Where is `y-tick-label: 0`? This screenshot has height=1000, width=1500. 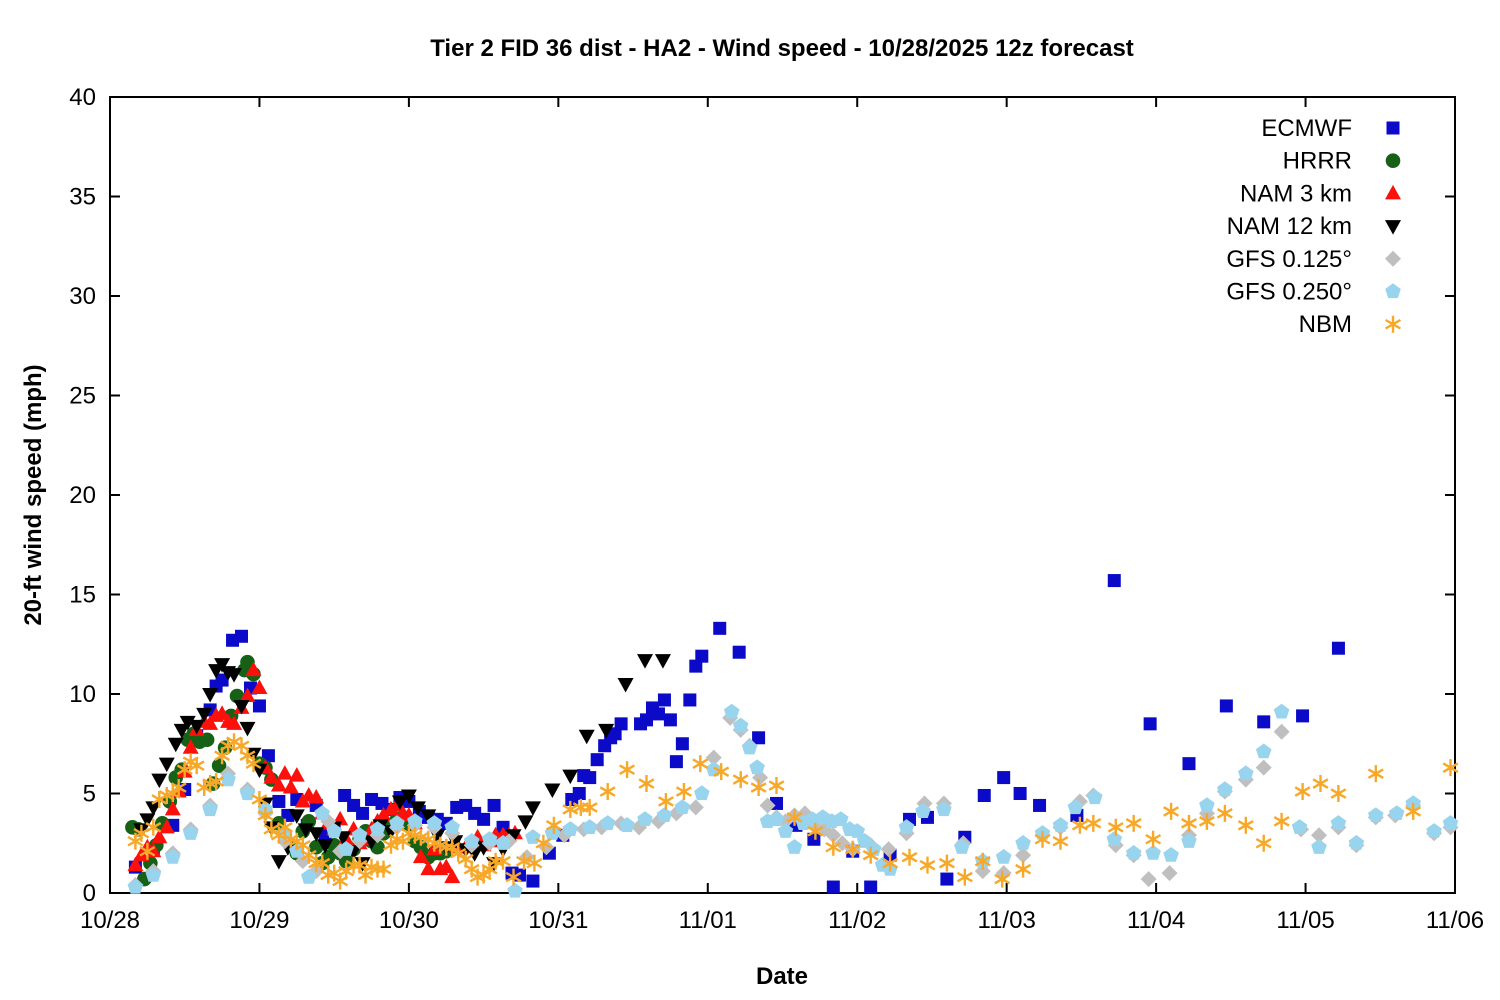 y-tick-label: 0 is located at coordinates (89, 893).